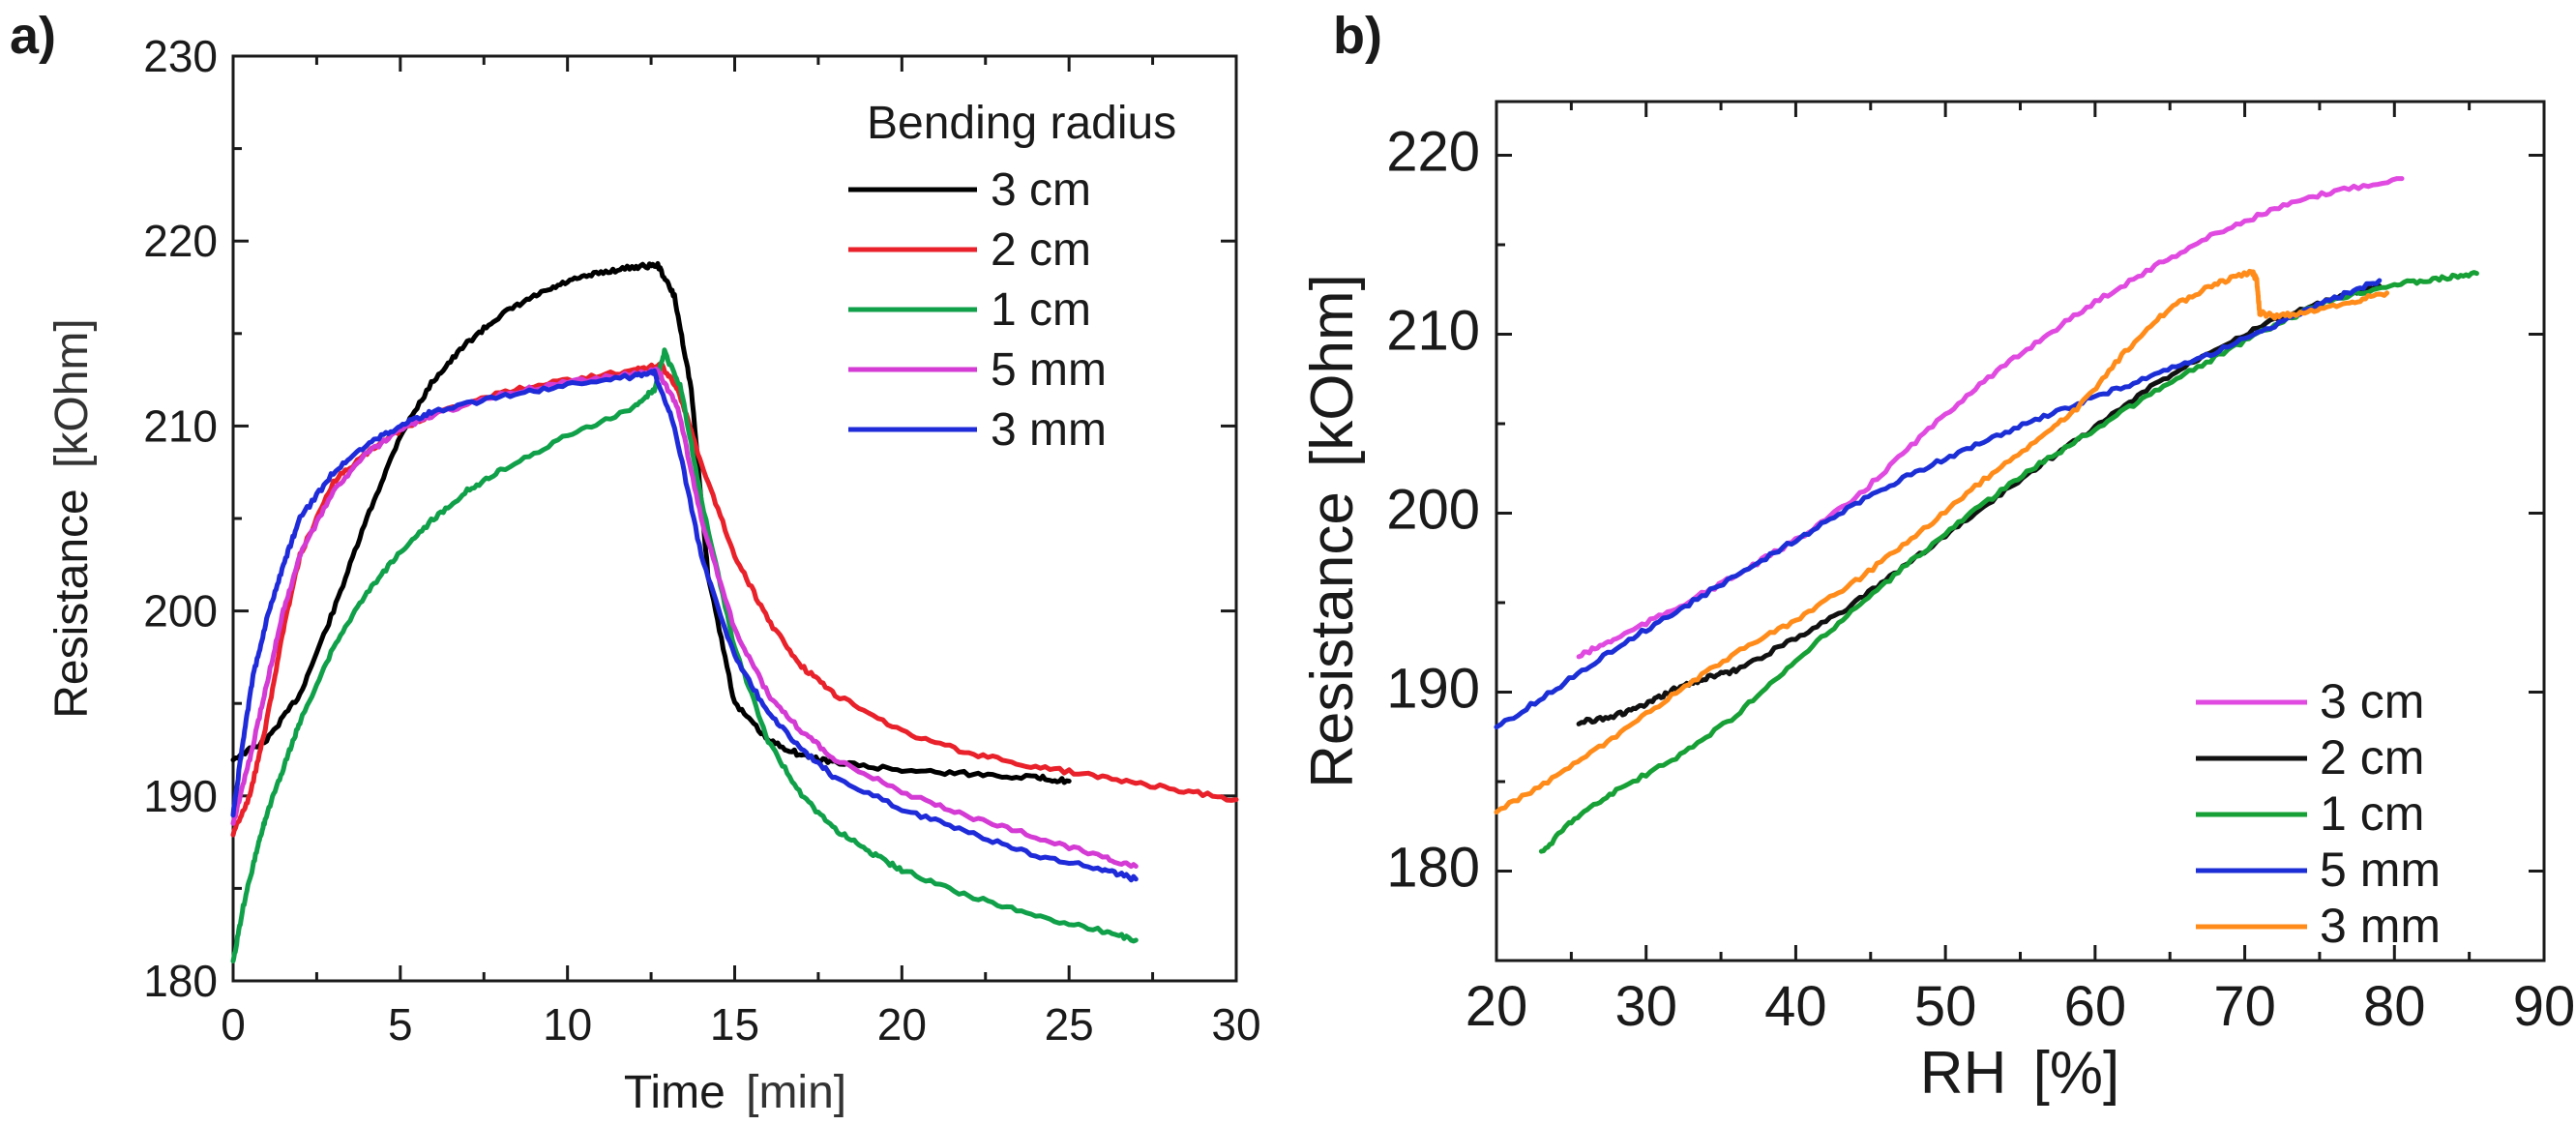 The width and height of the screenshot is (2576, 1125). Describe the element at coordinates (1041, 190) in the screenshot. I see `panel-a-legend-label-3-cm: 3 cm` at that location.